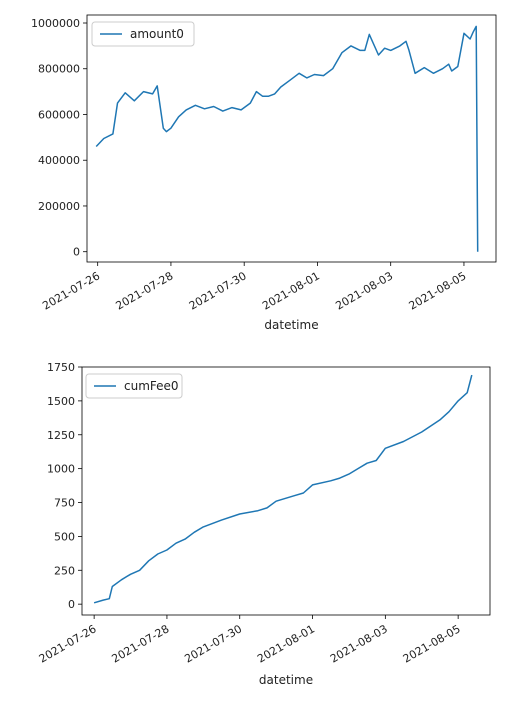 The height and width of the screenshot is (703, 505). What do you see at coordinates (61, 401) in the screenshot?
I see `y-tick-label: 1500` at bounding box center [61, 401].